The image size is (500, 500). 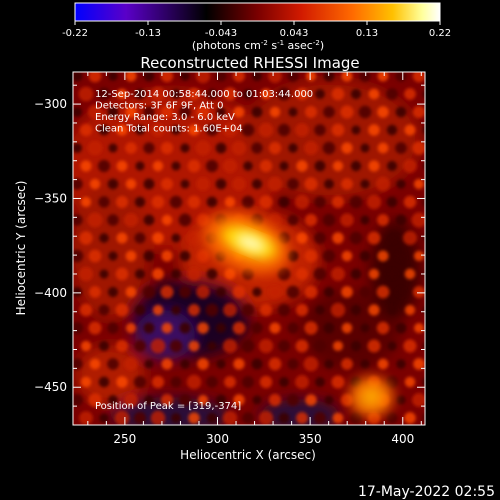 I want to click on colorbar-tick-label: -0.13, so click(x=148, y=33).